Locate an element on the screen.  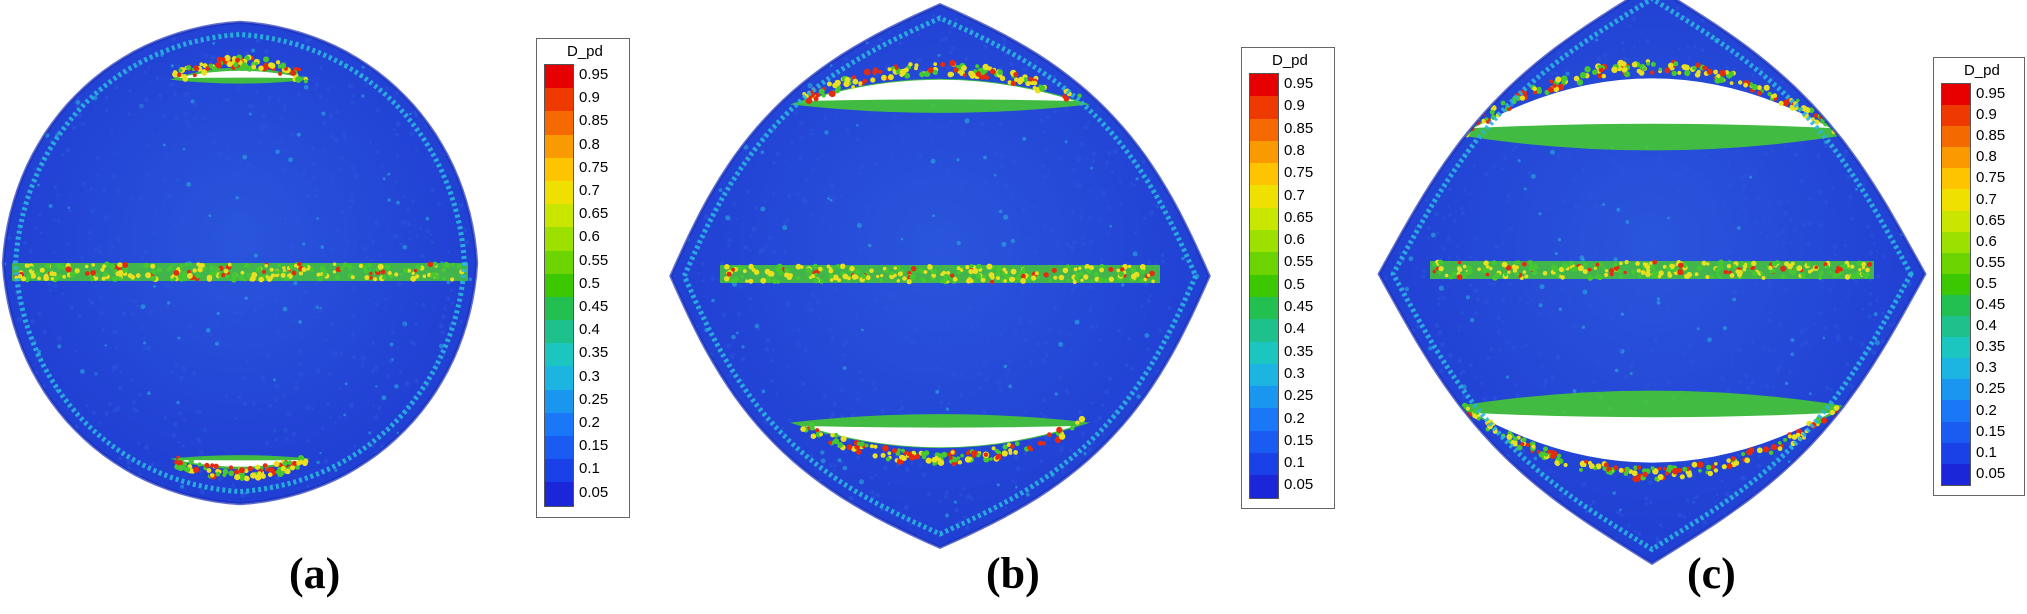
panel-label-a: (a) is located at coordinates (314, 573).